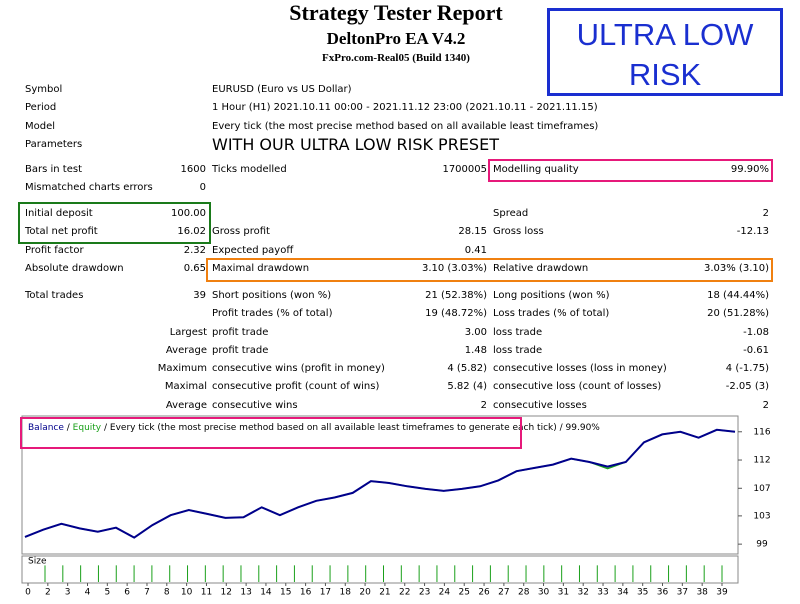 The width and height of the screenshot is (800, 604). Describe the element at coordinates (541, 268) in the screenshot. I see `stat-label: Relative drawdown` at that location.